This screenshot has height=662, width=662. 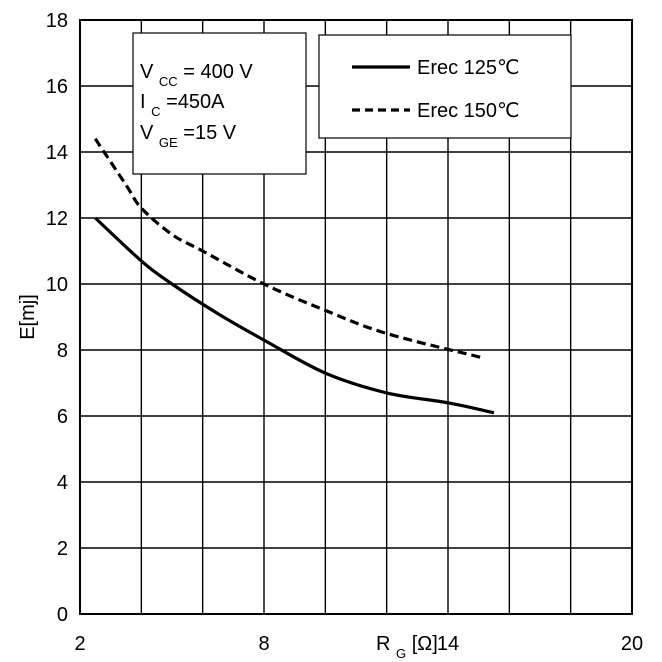 I want to click on condition-vge-sub: GE, so click(x=168, y=142).